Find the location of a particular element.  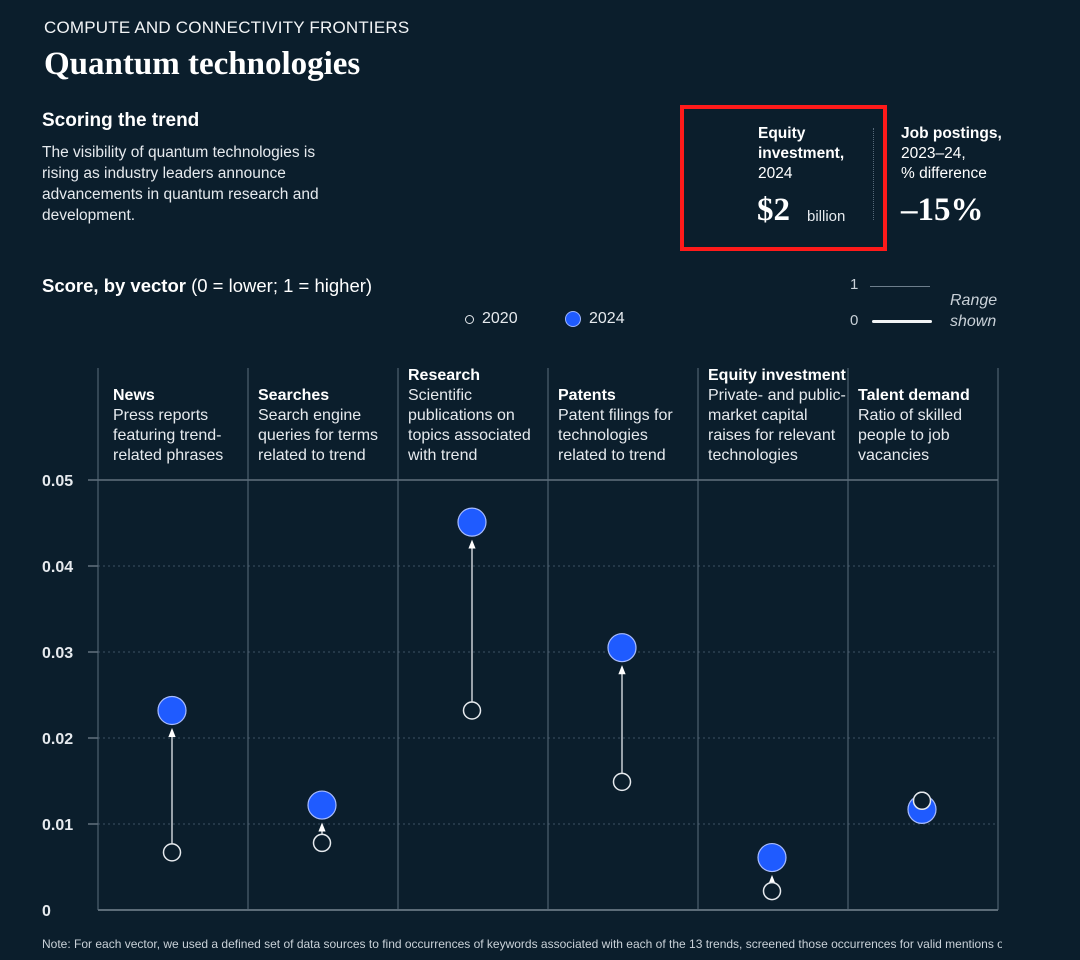

jobs-label: Job postings, 2023–24, % difference is located at coordinates (951, 154).